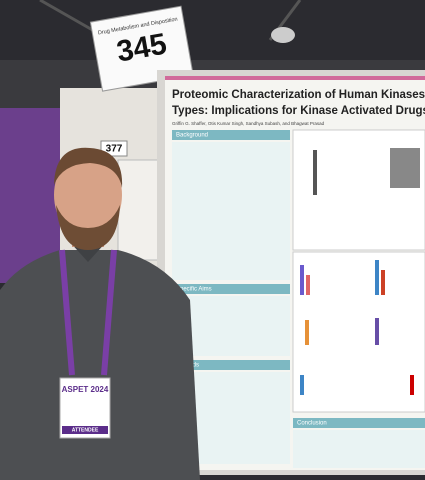 The width and height of the screenshot is (425, 480). What do you see at coordinates (312, 424) in the screenshot?
I see `section-title: Conclusion` at bounding box center [312, 424].